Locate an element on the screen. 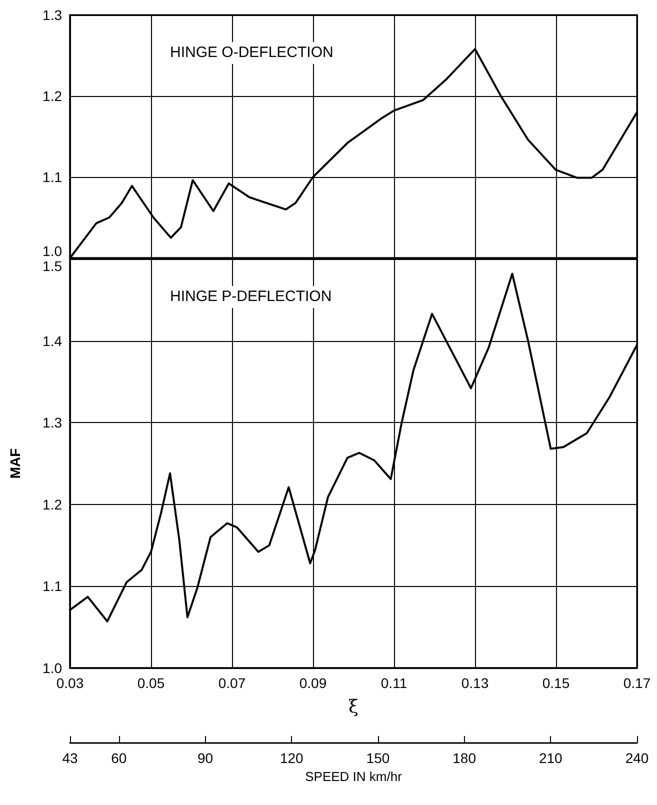 The image size is (657, 805). x2-tick-label: 43 is located at coordinates (70, 758).